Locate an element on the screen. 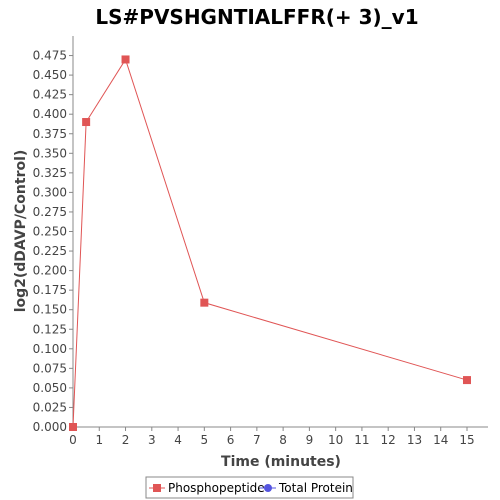 Image resolution: width=500 pixels, height=500 pixels. chart-title: LS#PVSHGNTIALFFR(+ 3)_v1 is located at coordinates (256, 17).